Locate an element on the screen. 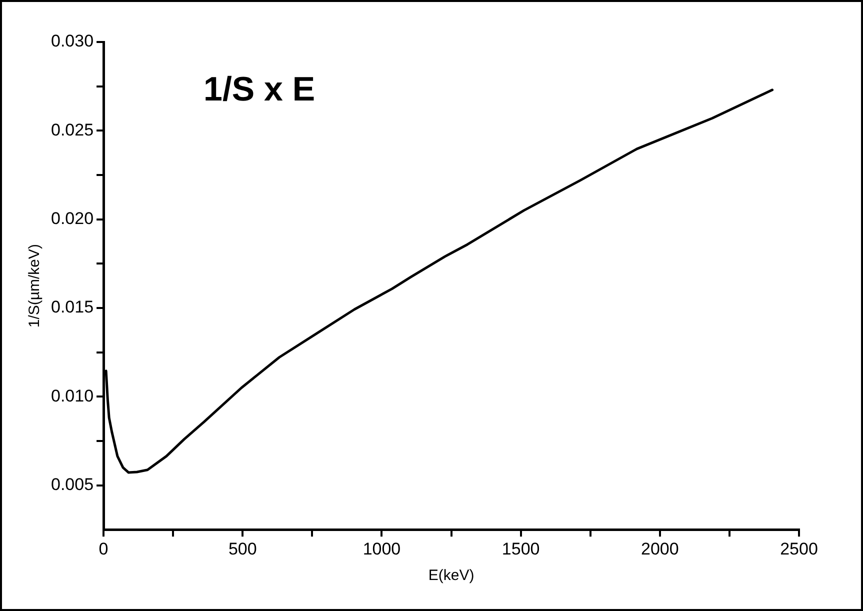  y-tick-label: 0.030 is located at coordinates (72, 41).